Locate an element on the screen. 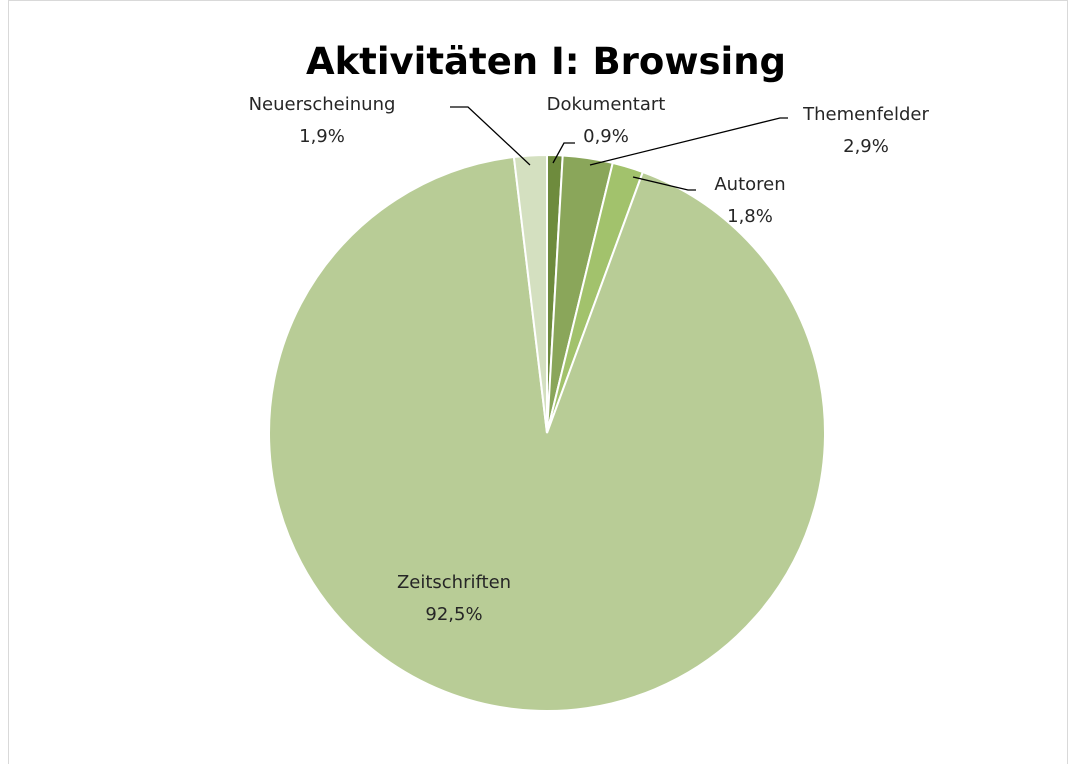  leader-line-autoren is located at coordinates (664, 183).